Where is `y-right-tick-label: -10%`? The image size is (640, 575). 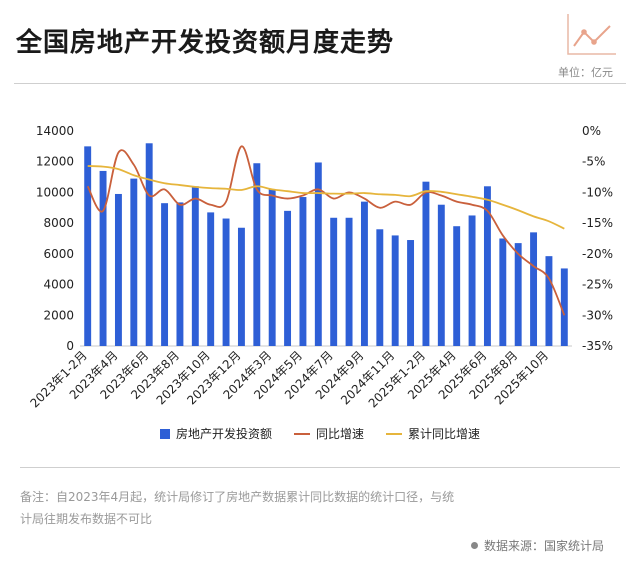 y-right-tick-label: -10% is located at coordinates (597, 192).